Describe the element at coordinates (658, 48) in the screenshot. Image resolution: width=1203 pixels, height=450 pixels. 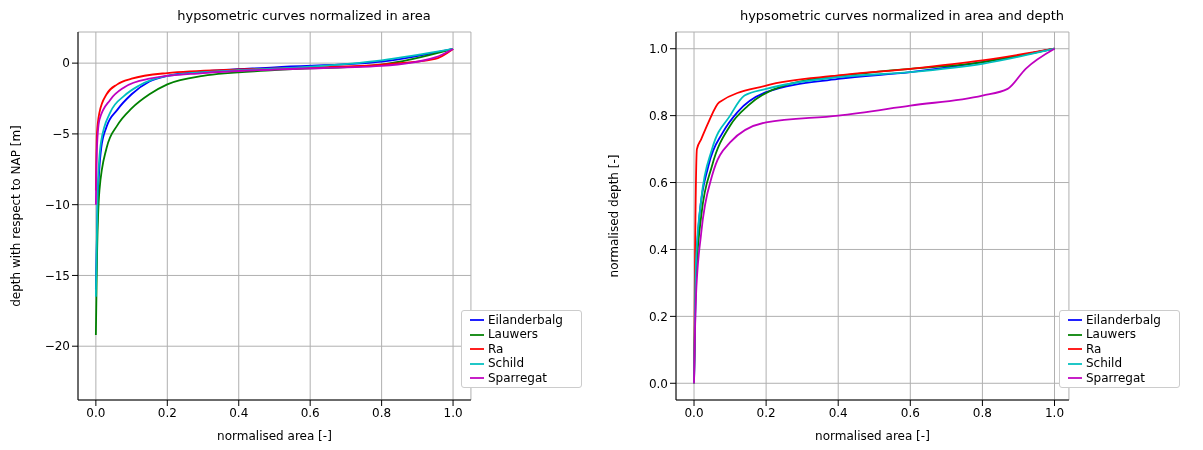
I see `y-tick-label: 1.0` at that location.